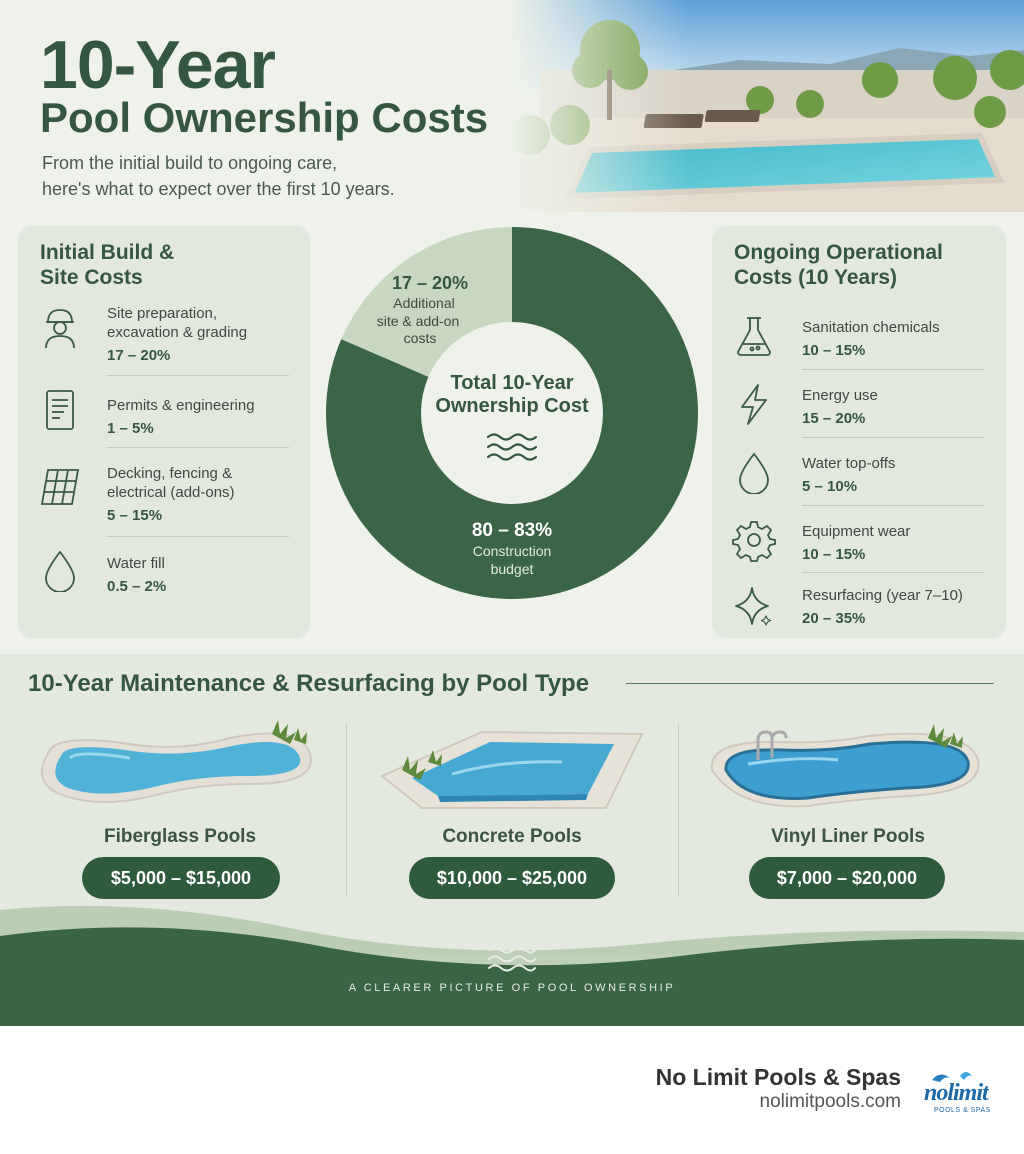  I want to click on ongoing-item-label: Water top-offs, so click(849, 463).